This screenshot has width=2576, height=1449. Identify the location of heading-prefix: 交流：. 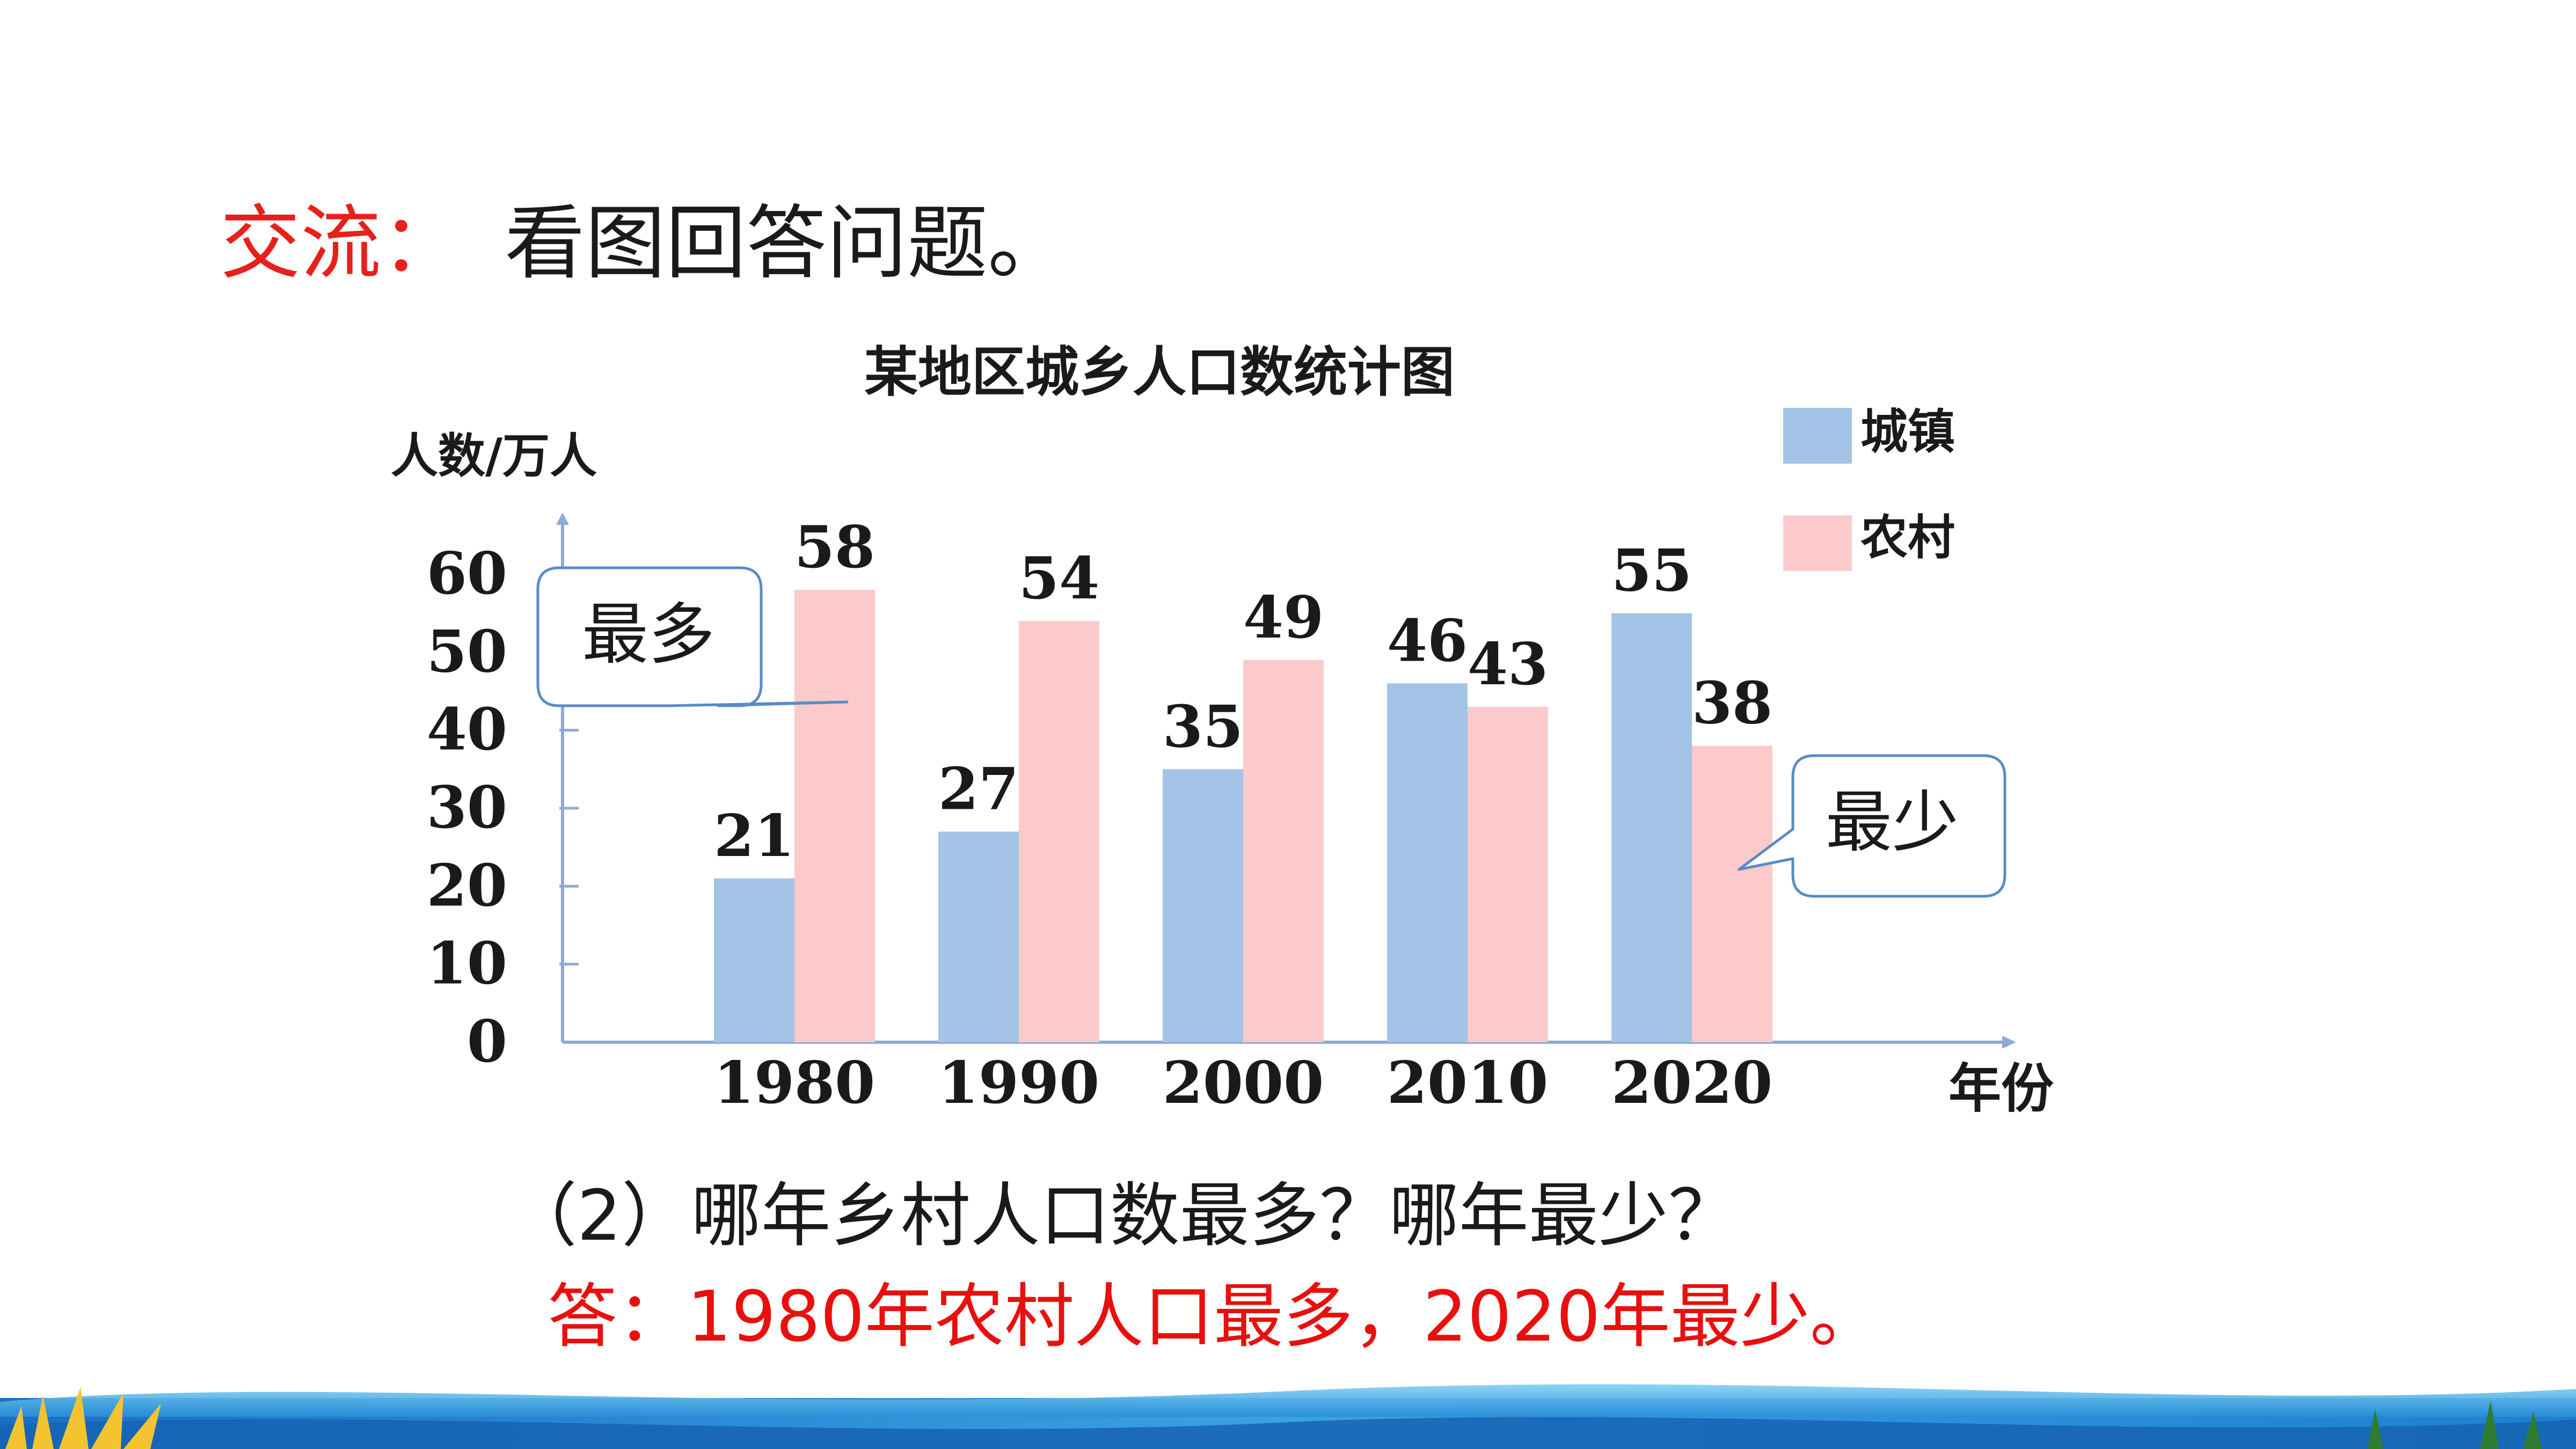
(341, 243).